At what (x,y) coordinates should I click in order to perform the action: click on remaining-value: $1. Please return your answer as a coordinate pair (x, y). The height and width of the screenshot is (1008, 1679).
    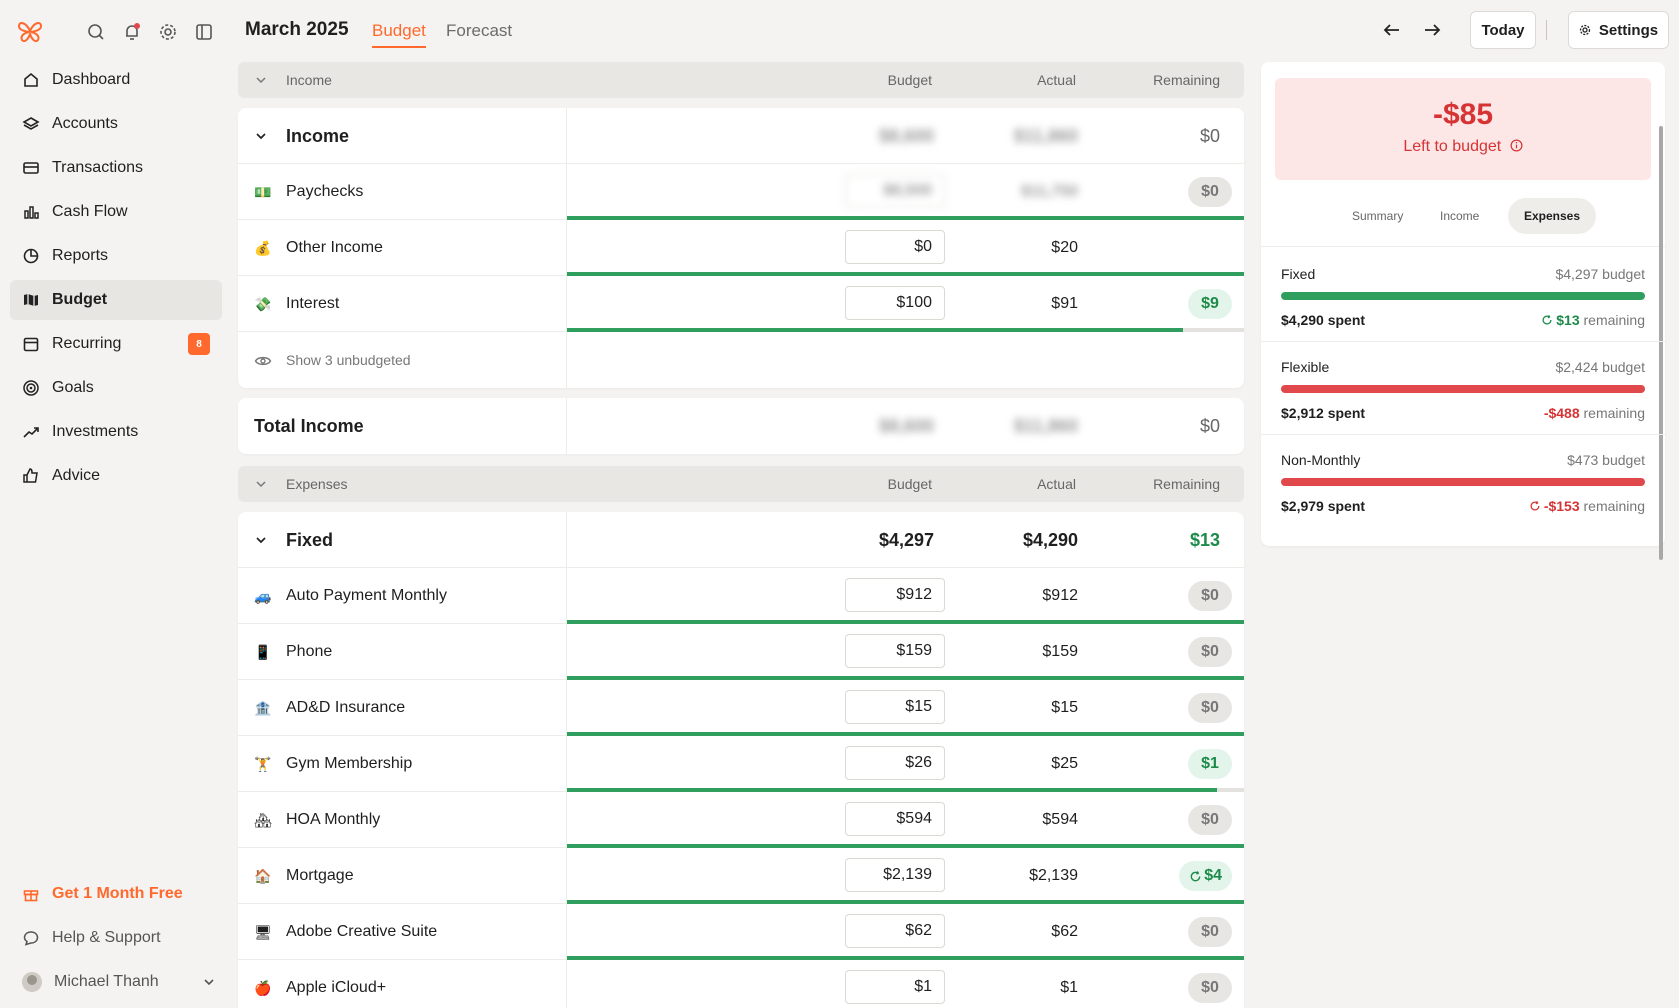
    Looking at the image, I should click on (1210, 763).